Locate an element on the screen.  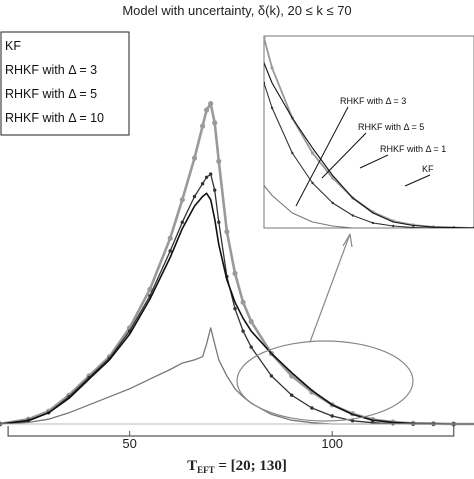
zoom-ellipse is located at coordinates (325, 381).